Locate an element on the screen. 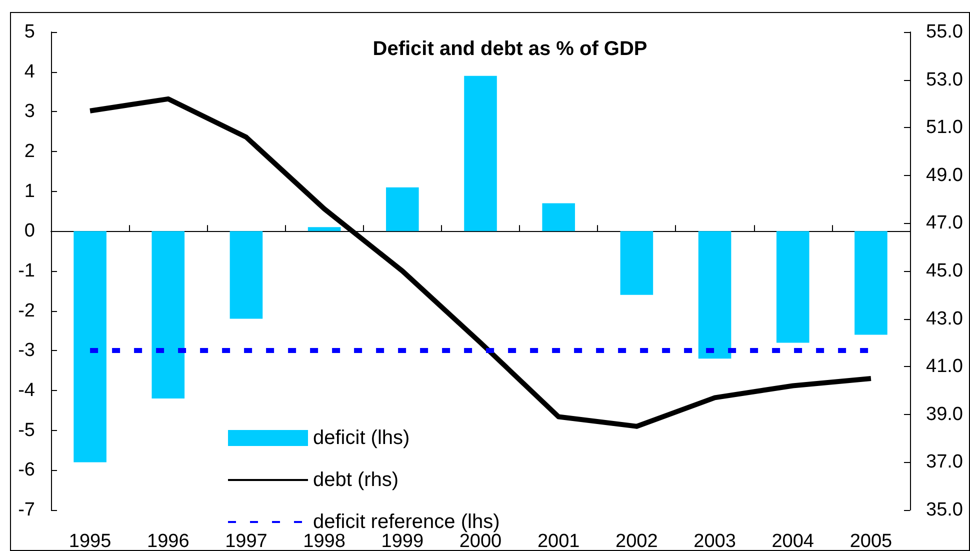 The height and width of the screenshot is (551, 970). legend-label: debt (rhs) is located at coordinates (356, 480).